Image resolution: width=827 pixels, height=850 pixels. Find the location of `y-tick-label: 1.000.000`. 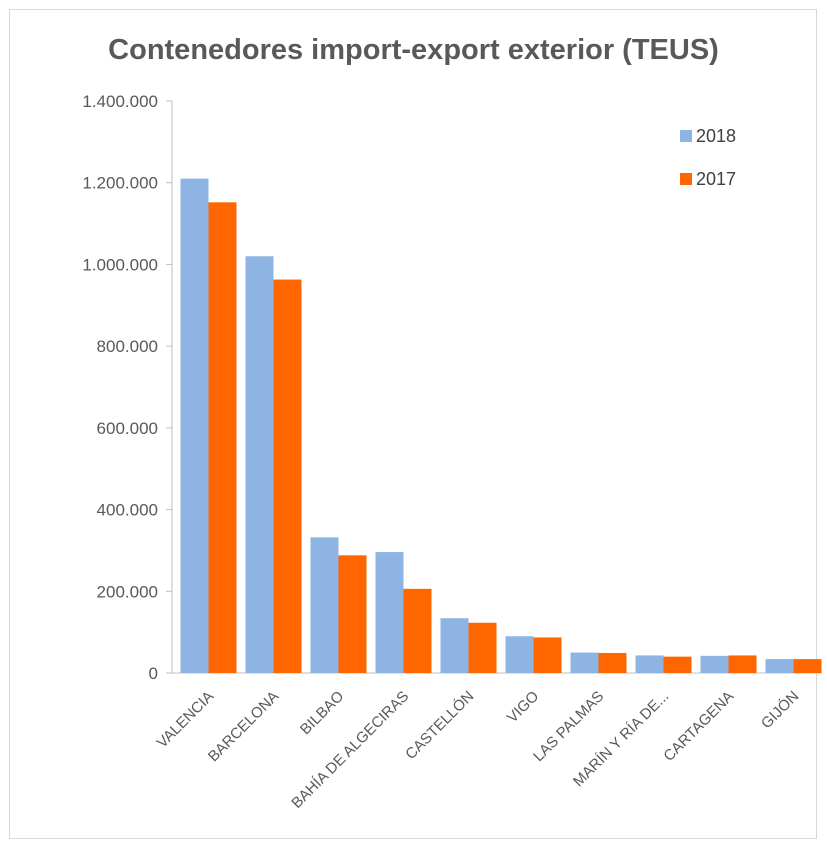

y-tick-label: 1.000.000 is located at coordinates (120, 264).